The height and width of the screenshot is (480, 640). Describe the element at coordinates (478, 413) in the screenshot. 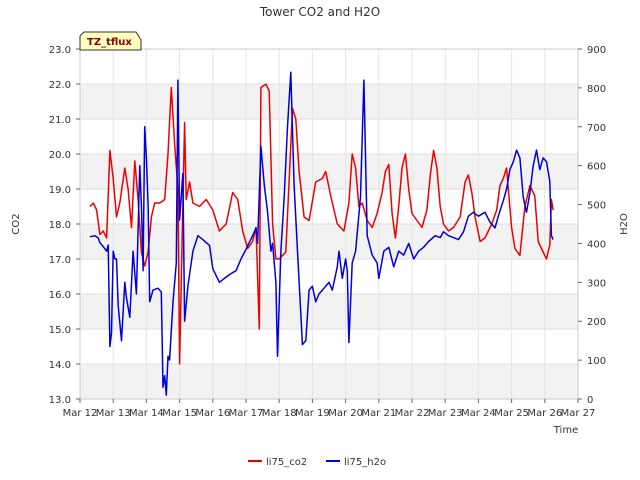

I see `x-tick-label: Mar 24` at that location.